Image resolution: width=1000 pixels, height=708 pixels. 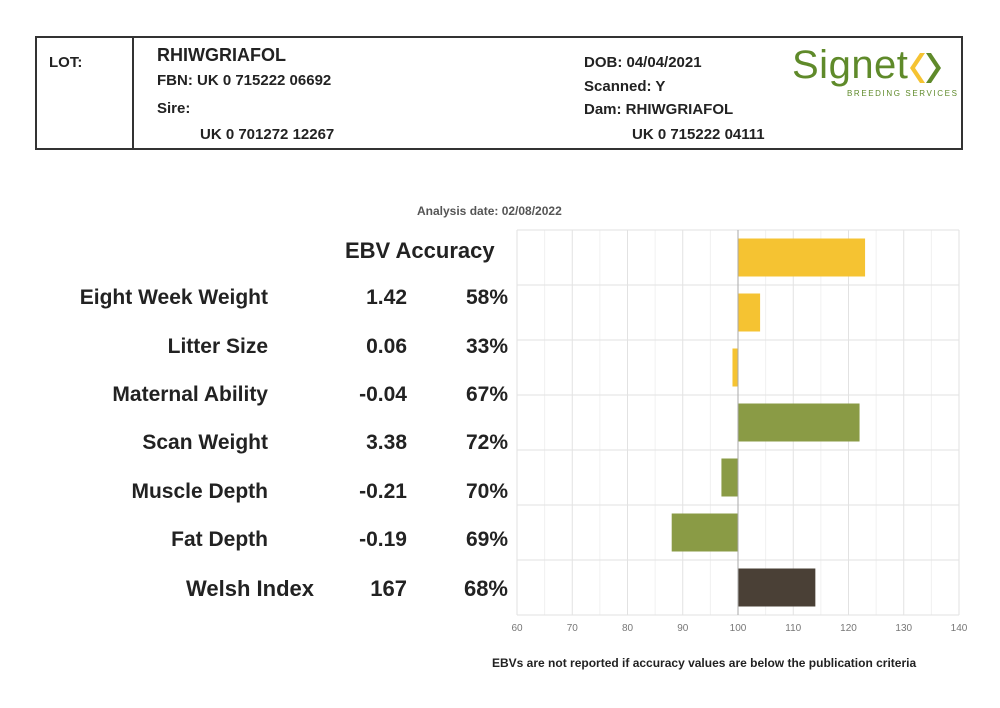 What do you see at coordinates (793, 628) in the screenshot?
I see `x-tick-label: 110` at bounding box center [793, 628].